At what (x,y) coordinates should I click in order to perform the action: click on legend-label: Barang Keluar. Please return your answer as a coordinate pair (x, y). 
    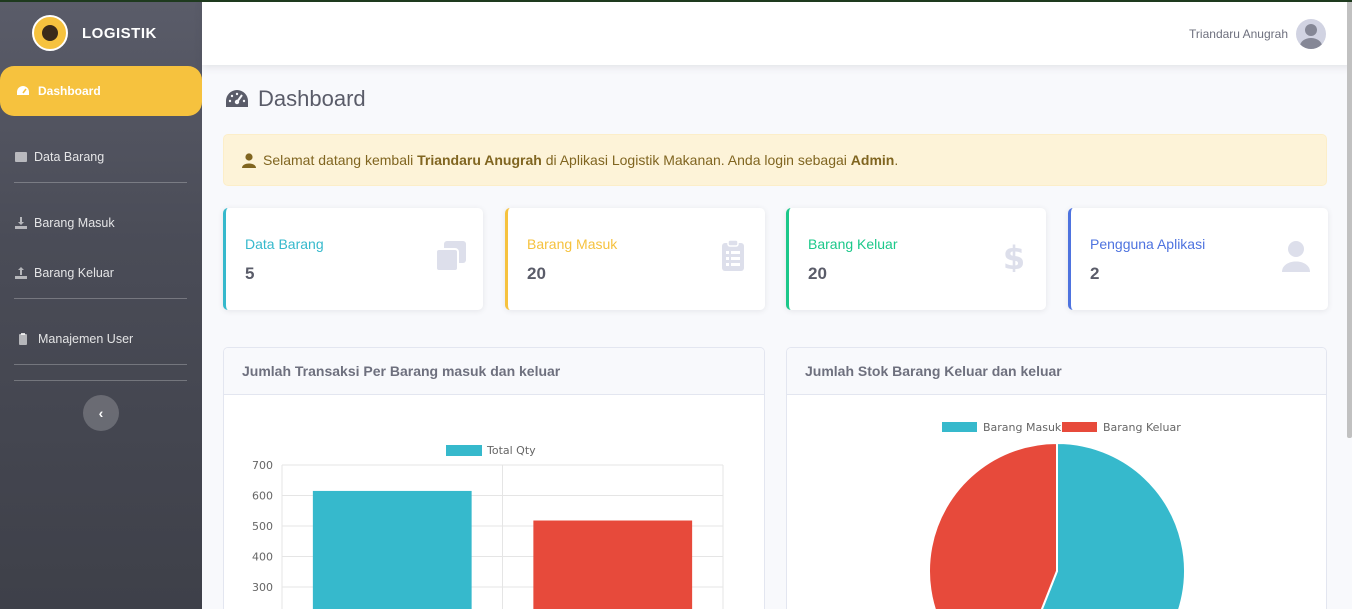
    Looking at the image, I should click on (1142, 427).